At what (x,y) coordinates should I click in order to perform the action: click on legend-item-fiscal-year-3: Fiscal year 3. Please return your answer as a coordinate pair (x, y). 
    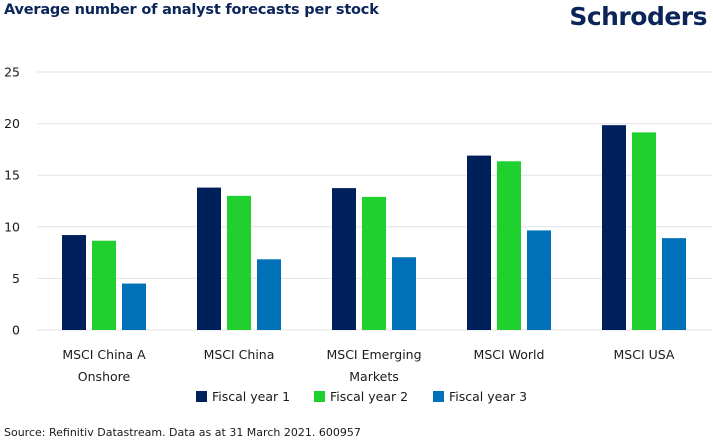
    Looking at the image, I should click on (480, 396).